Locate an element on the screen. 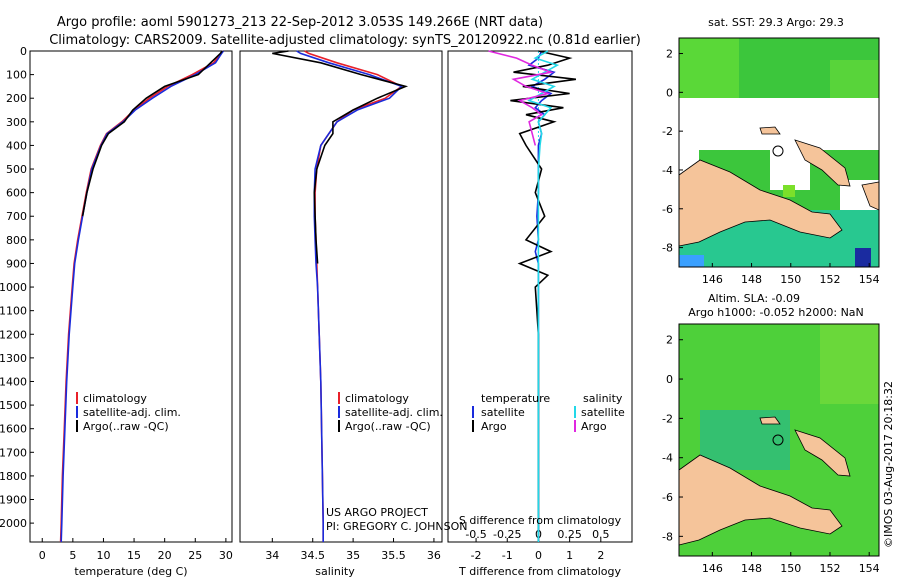 Image resolution: width=900 pixels, height=580 pixels. y-tick-label: 500 is located at coordinates (16, 169).